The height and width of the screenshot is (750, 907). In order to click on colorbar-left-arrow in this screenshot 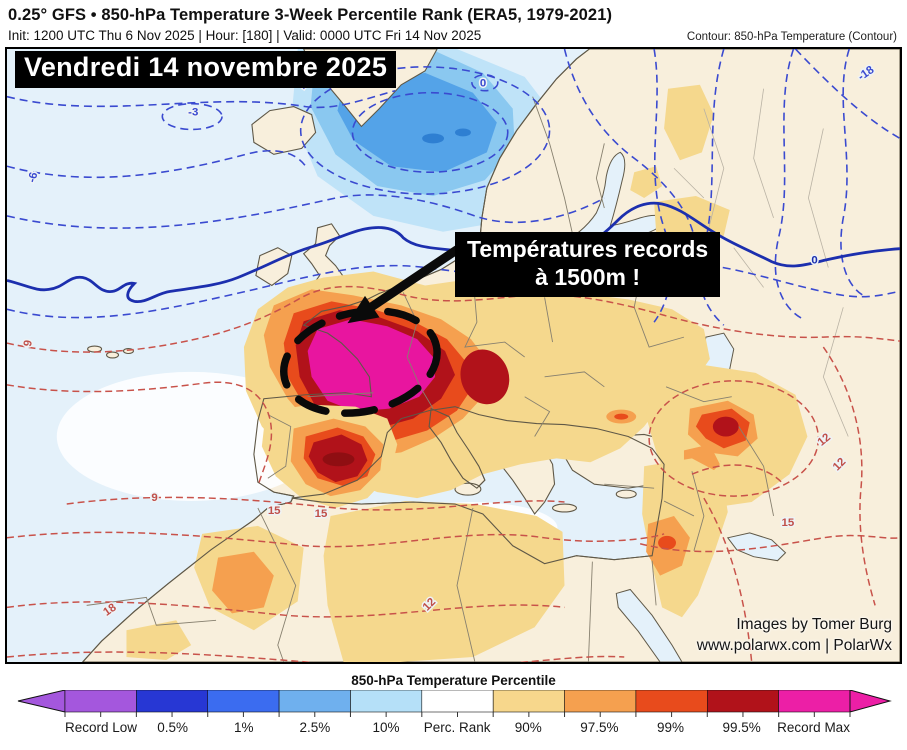, I will do `click(41, 701)`.